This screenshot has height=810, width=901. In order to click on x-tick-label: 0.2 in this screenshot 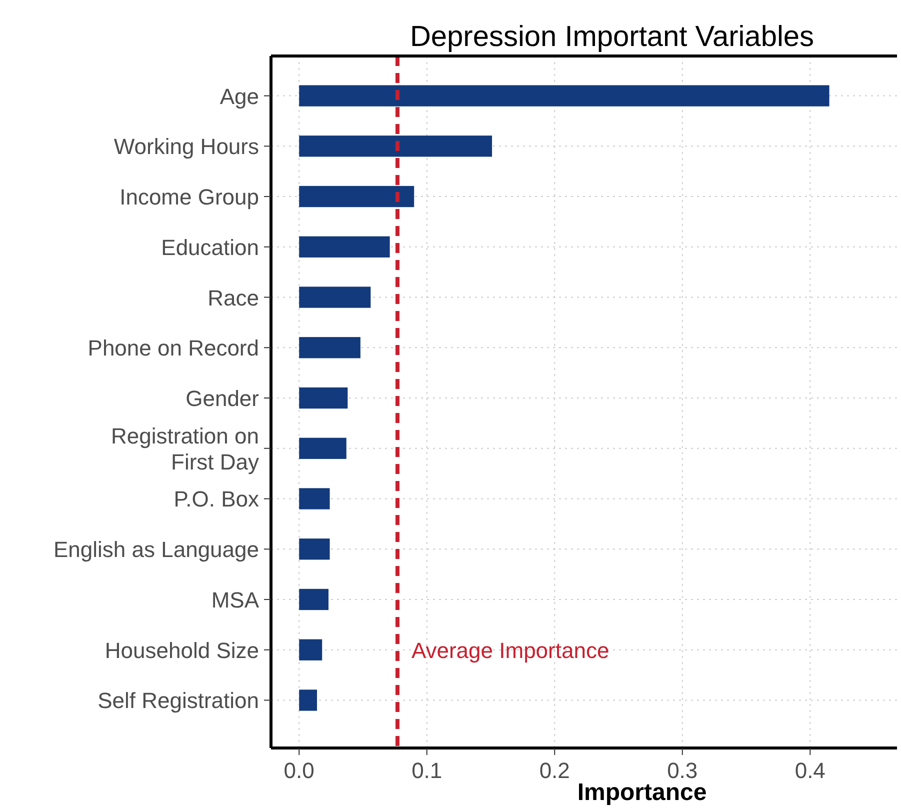, I will do `click(554, 770)`.